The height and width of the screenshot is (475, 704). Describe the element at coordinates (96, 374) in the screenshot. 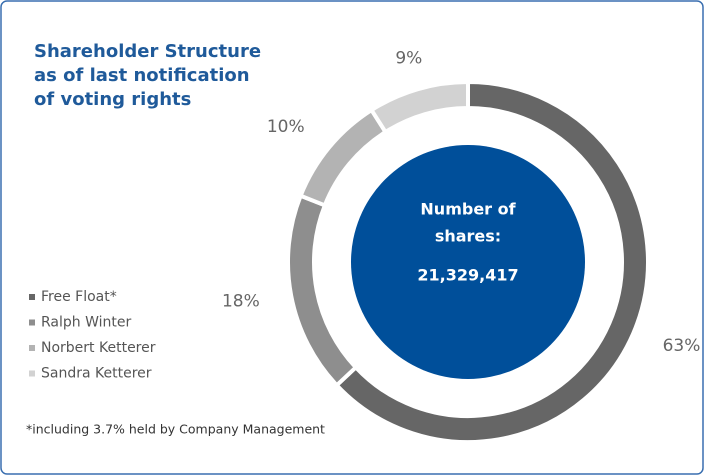

I see `legend-label: Sandra Ketterer` at that location.